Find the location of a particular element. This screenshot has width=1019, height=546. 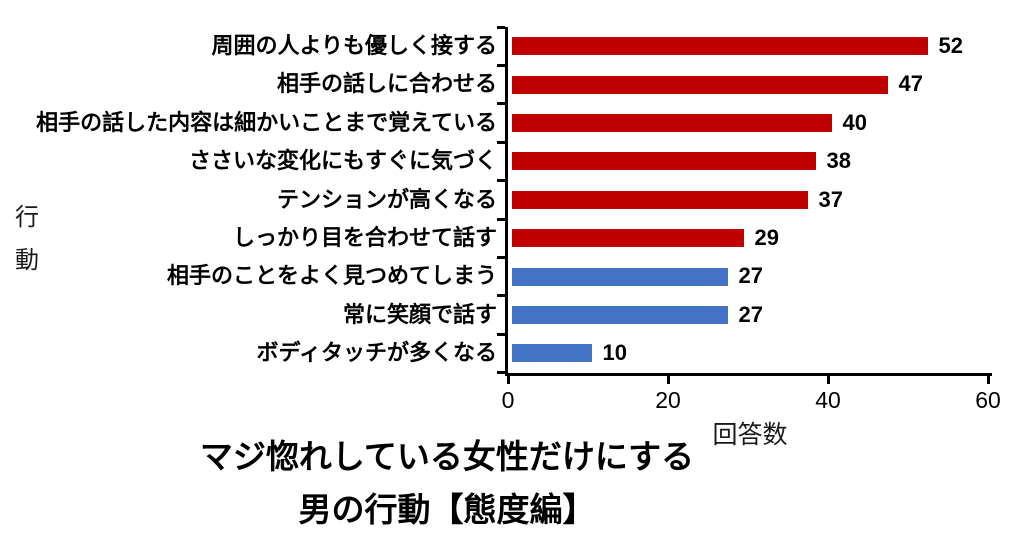

category-label: ボディタッチが多くなる is located at coordinates (376, 353).